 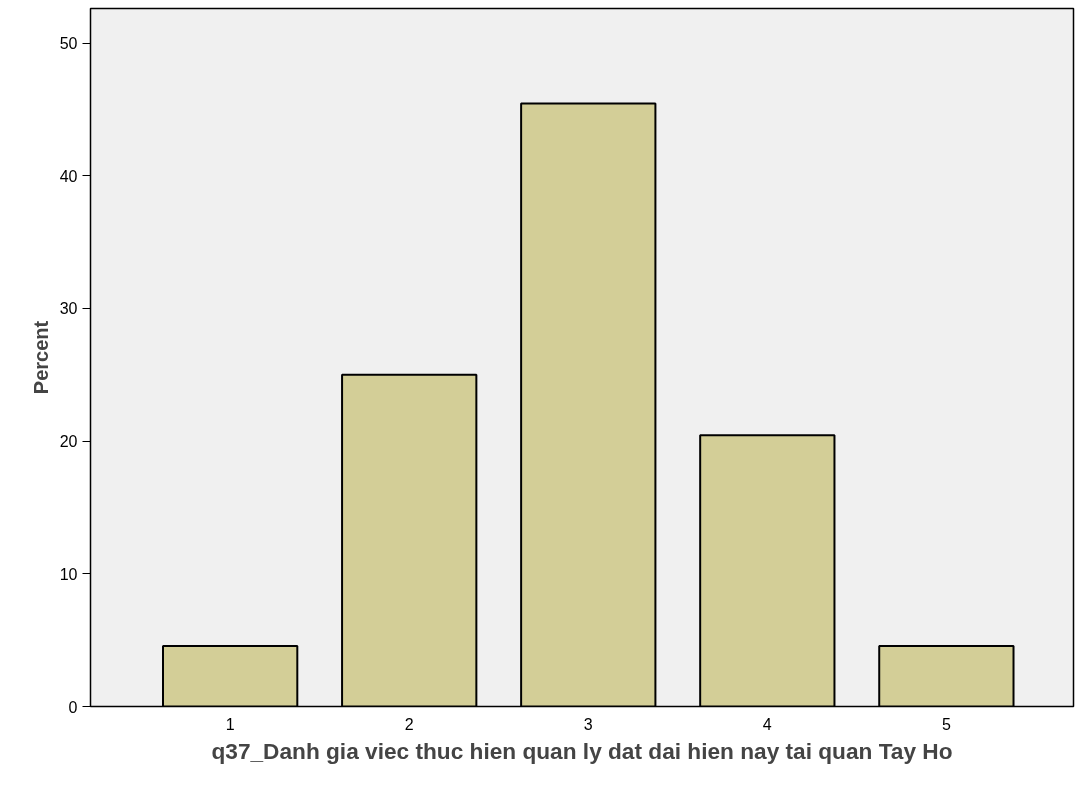 What do you see at coordinates (409, 724) in the screenshot?
I see `x-tick-label: 2` at bounding box center [409, 724].